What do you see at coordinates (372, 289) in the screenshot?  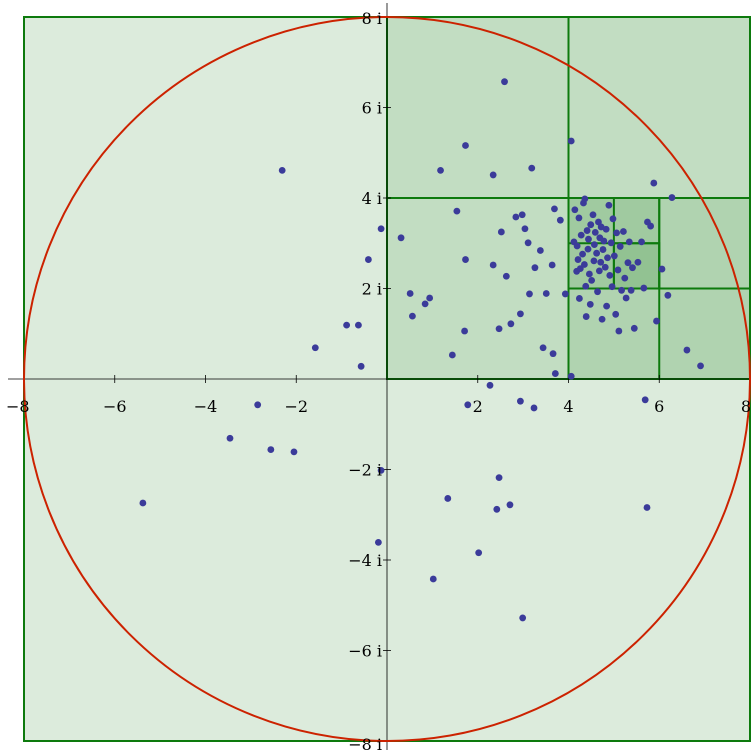 I see `y-tick-label: 2 i` at bounding box center [372, 289].